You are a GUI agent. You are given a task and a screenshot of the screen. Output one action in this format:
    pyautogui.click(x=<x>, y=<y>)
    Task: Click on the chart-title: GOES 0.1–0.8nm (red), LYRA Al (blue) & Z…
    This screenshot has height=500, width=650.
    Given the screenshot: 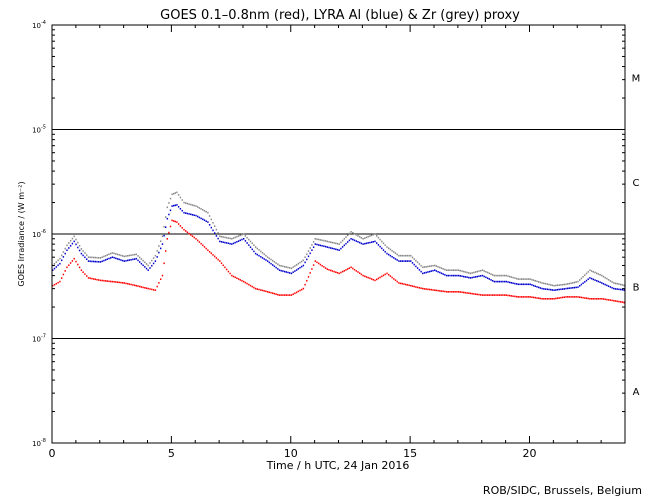 What is the action you would take?
    pyautogui.click(x=340, y=15)
    